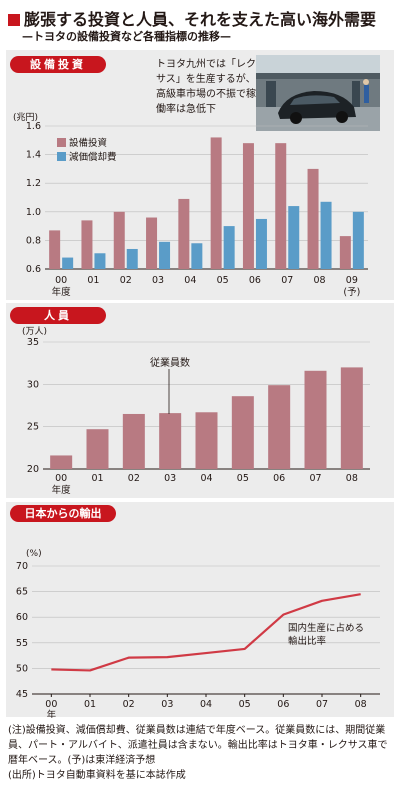  What do you see at coordinates (352, 280) in the screenshot?
I see `x-tick-label: 09` at bounding box center [352, 280].